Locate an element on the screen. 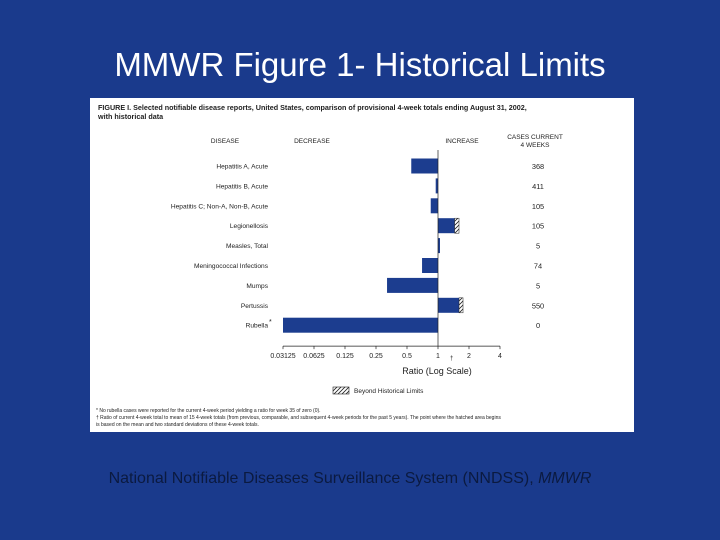 Image resolution: width=720 pixels, height=540 pixels. legend: Beyond Historical Limits is located at coordinates (378, 390).